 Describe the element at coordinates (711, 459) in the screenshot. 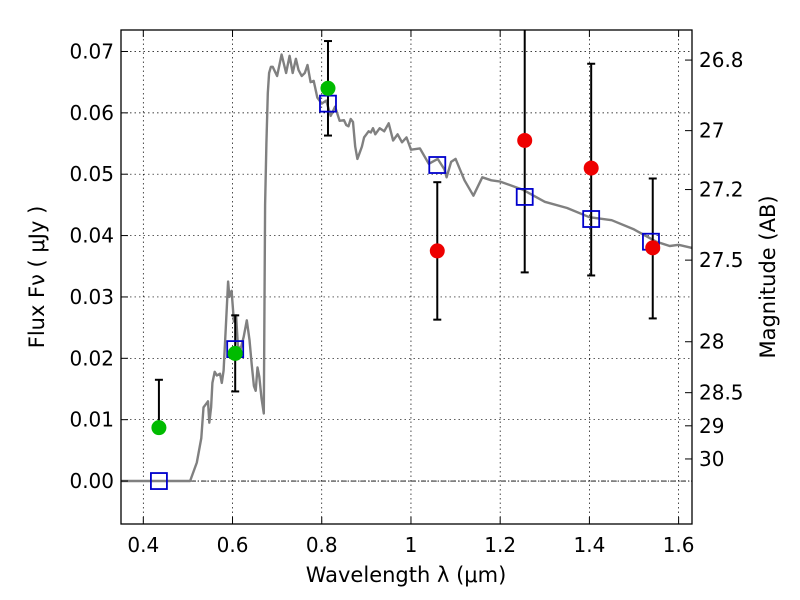

I see `right-tick-label: 30` at that location.